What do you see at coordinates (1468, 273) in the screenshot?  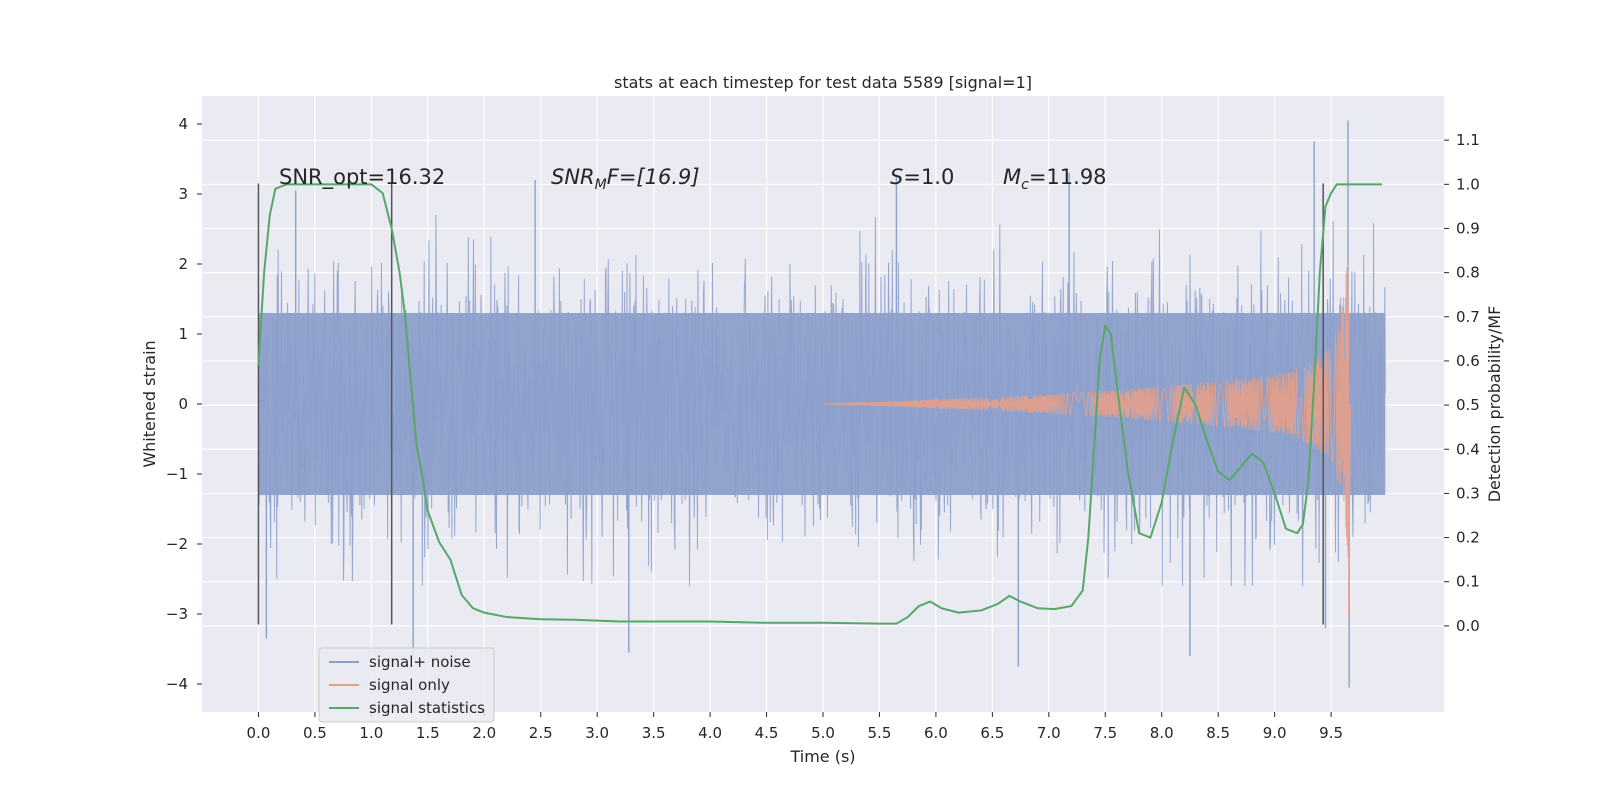 I see `y-right-tick-label: 0.8` at bounding box center [1468, 273].